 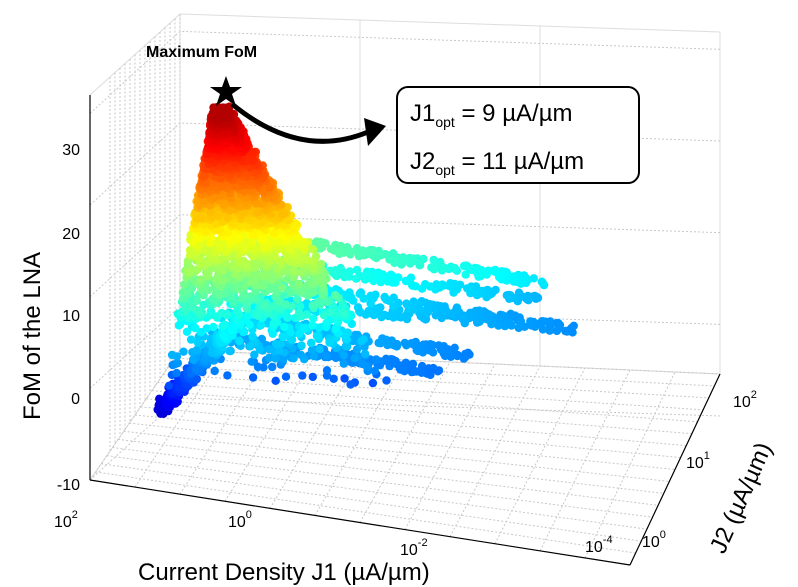 What do you see at coordinates (284, 572) in the screenshot?
I see `x-axis-label: Current Density J1 (µA/µm)` at bounding box center [284, 572].